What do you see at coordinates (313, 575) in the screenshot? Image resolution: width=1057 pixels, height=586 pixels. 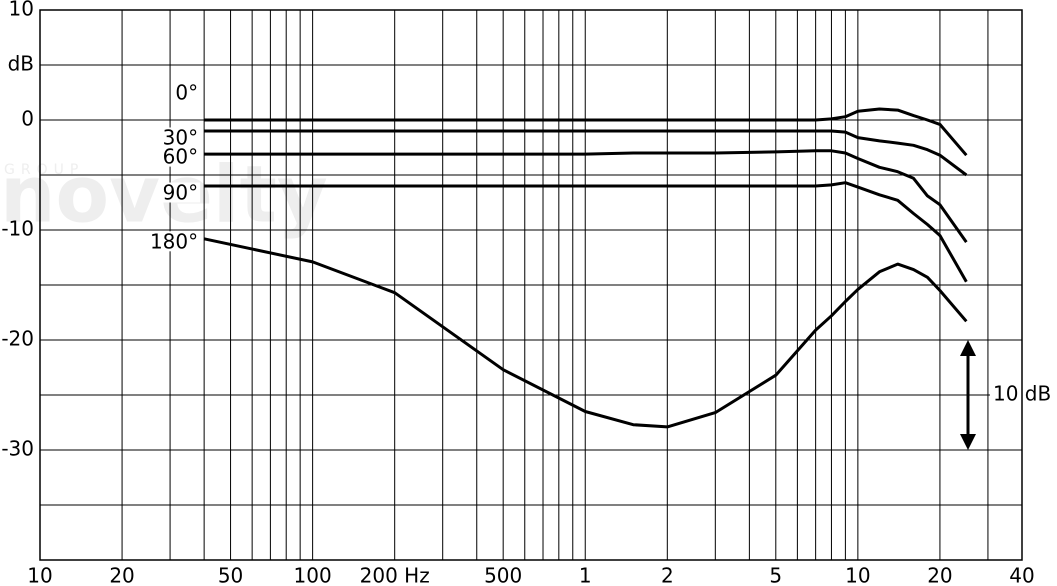 I see `x-tick-label: 100` at bounding box center [313, 575].